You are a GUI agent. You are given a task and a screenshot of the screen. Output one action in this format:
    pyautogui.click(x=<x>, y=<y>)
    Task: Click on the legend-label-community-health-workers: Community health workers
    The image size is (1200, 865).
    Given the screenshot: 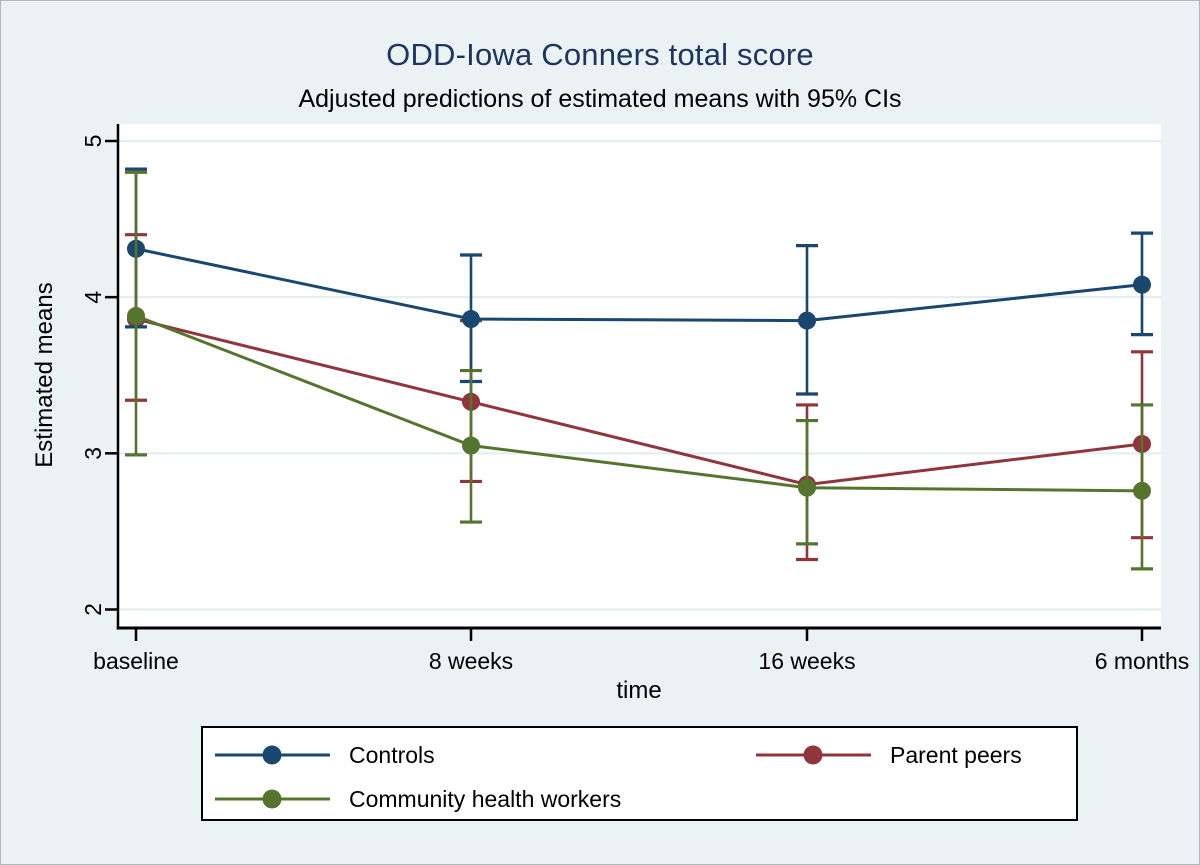 What is the action you would take?
    pyautogui.click(x=485, y=798)
    